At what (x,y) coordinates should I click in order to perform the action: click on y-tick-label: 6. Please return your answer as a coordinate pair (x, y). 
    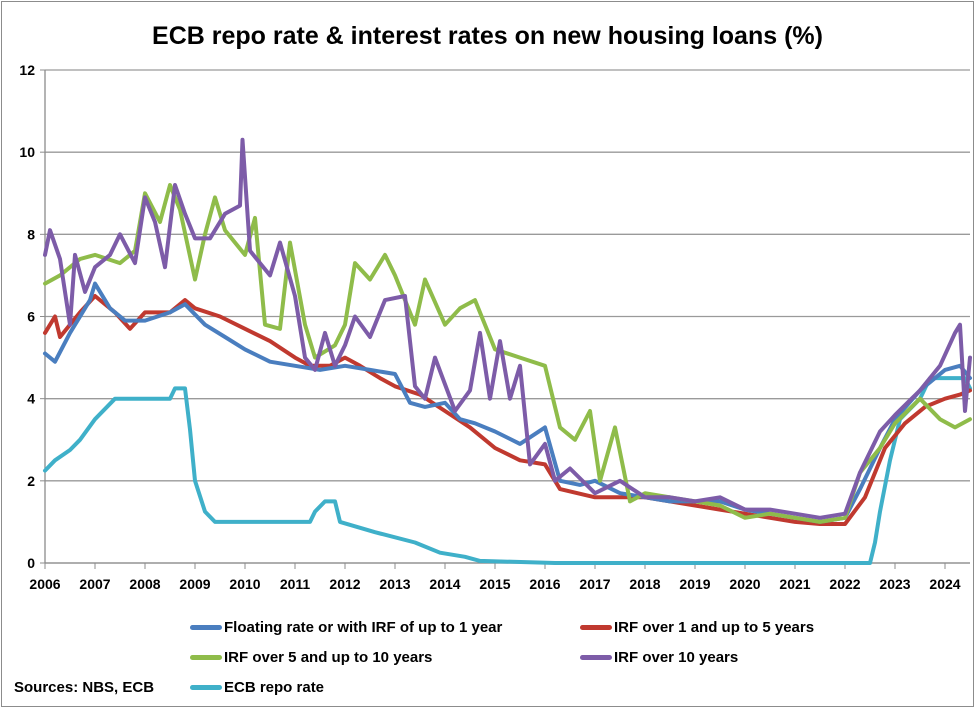
    Looking at the image, I should click on (31, 317).